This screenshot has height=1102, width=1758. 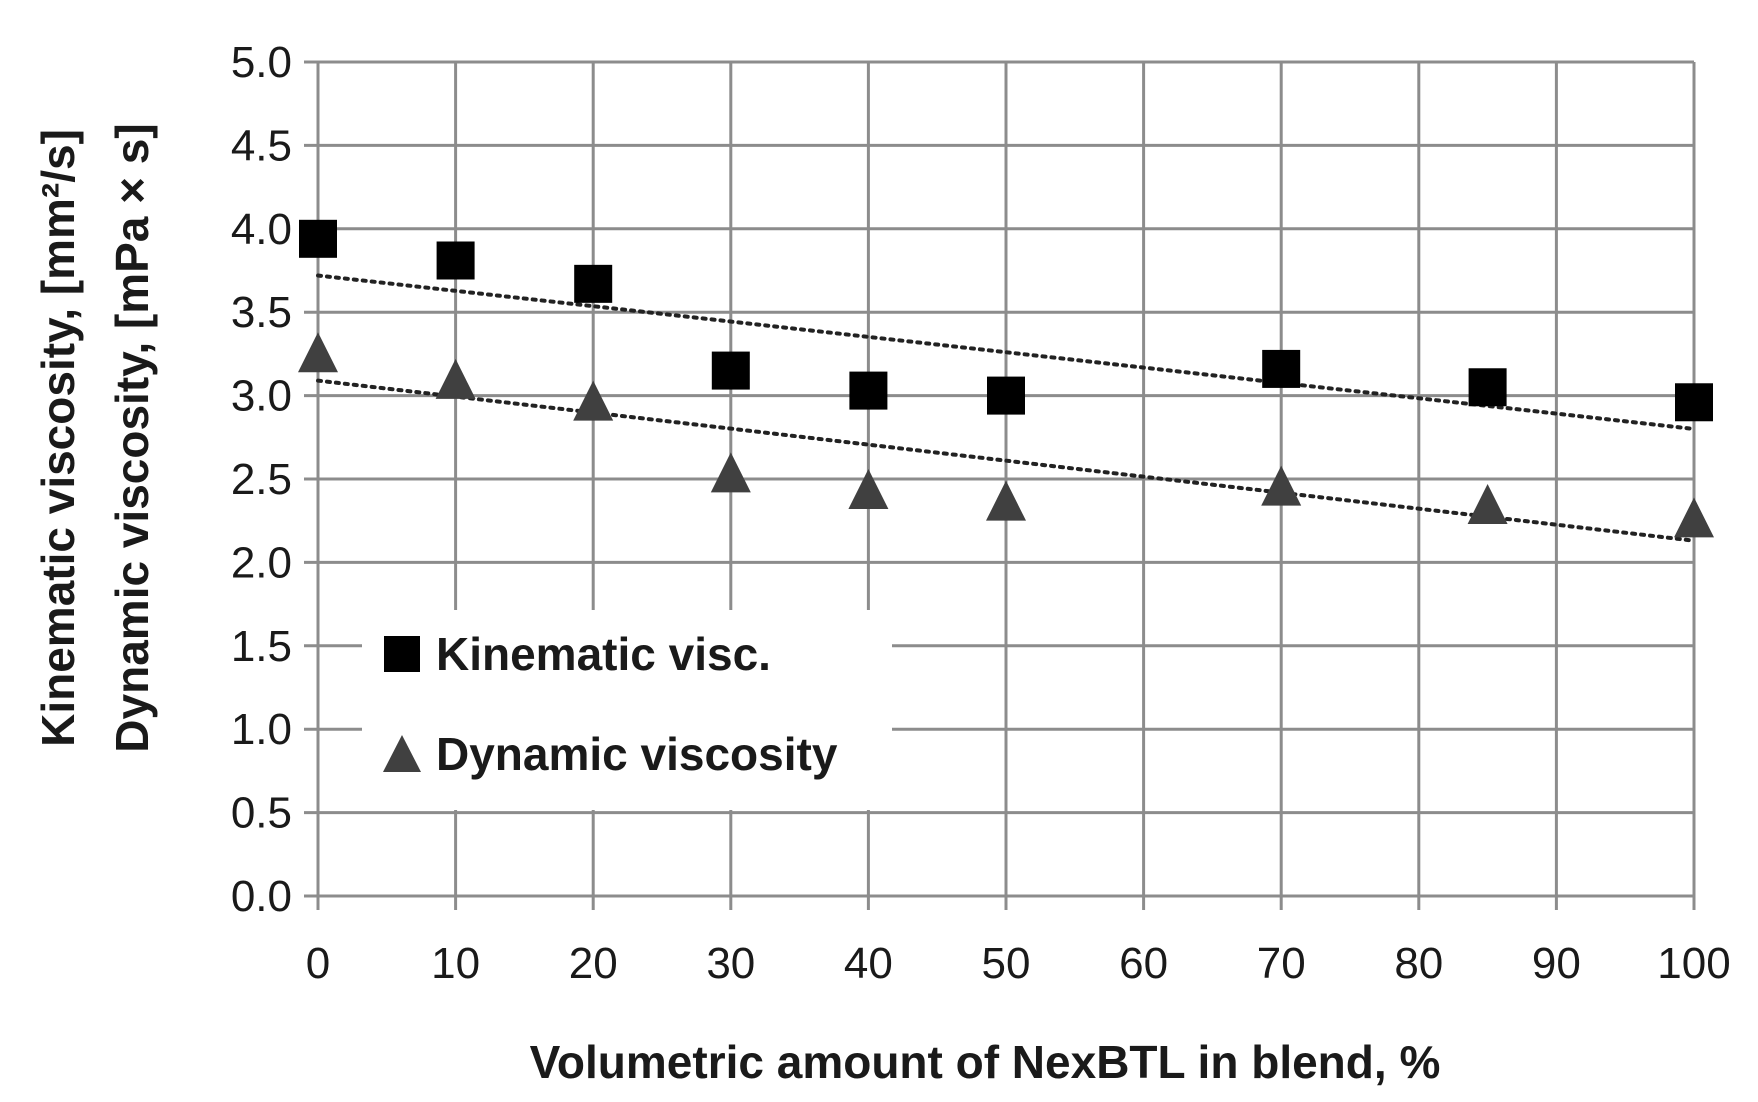 I want to click on legend-triangle-marker, so click(x=402, y=753).